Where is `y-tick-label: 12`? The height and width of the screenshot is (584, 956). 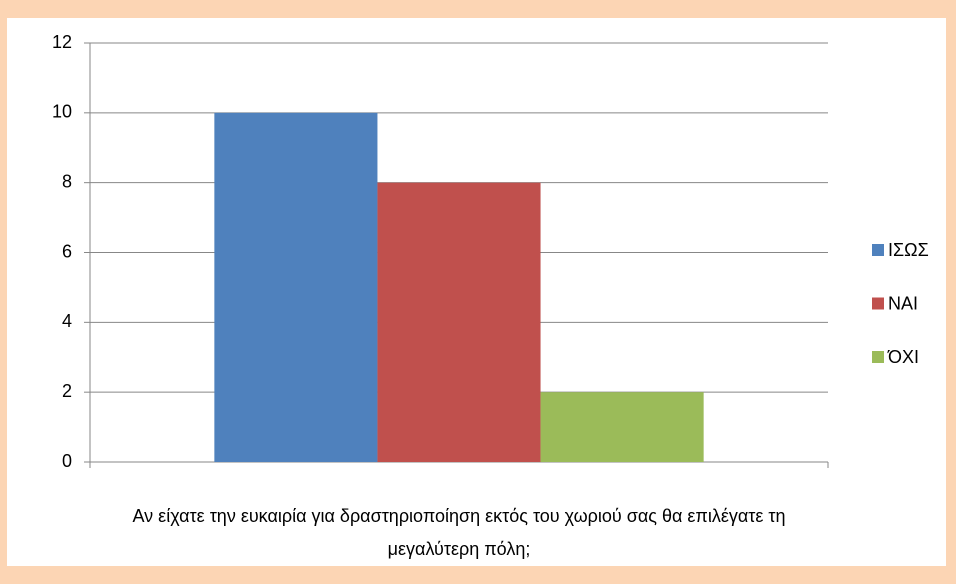
y-tick-label: 12 is located at coordinates (62, 42).